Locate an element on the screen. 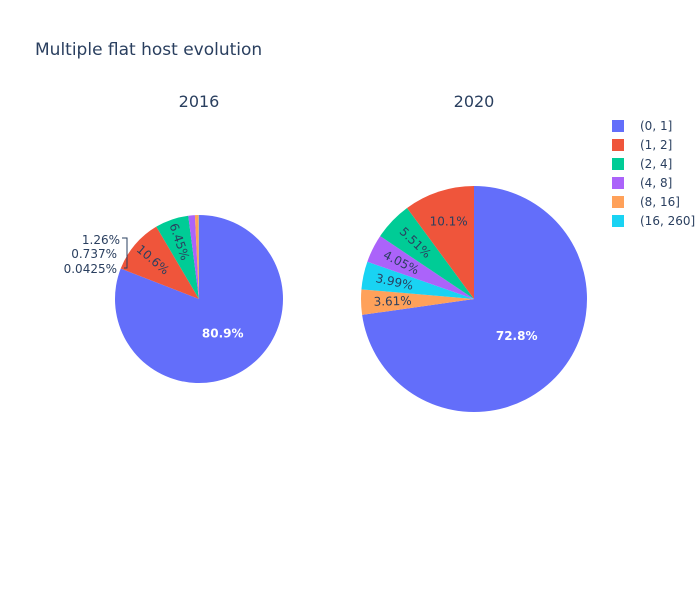 The image size is (700, 600). legend-item: (0, 1] is located at coordinates (652, 125).